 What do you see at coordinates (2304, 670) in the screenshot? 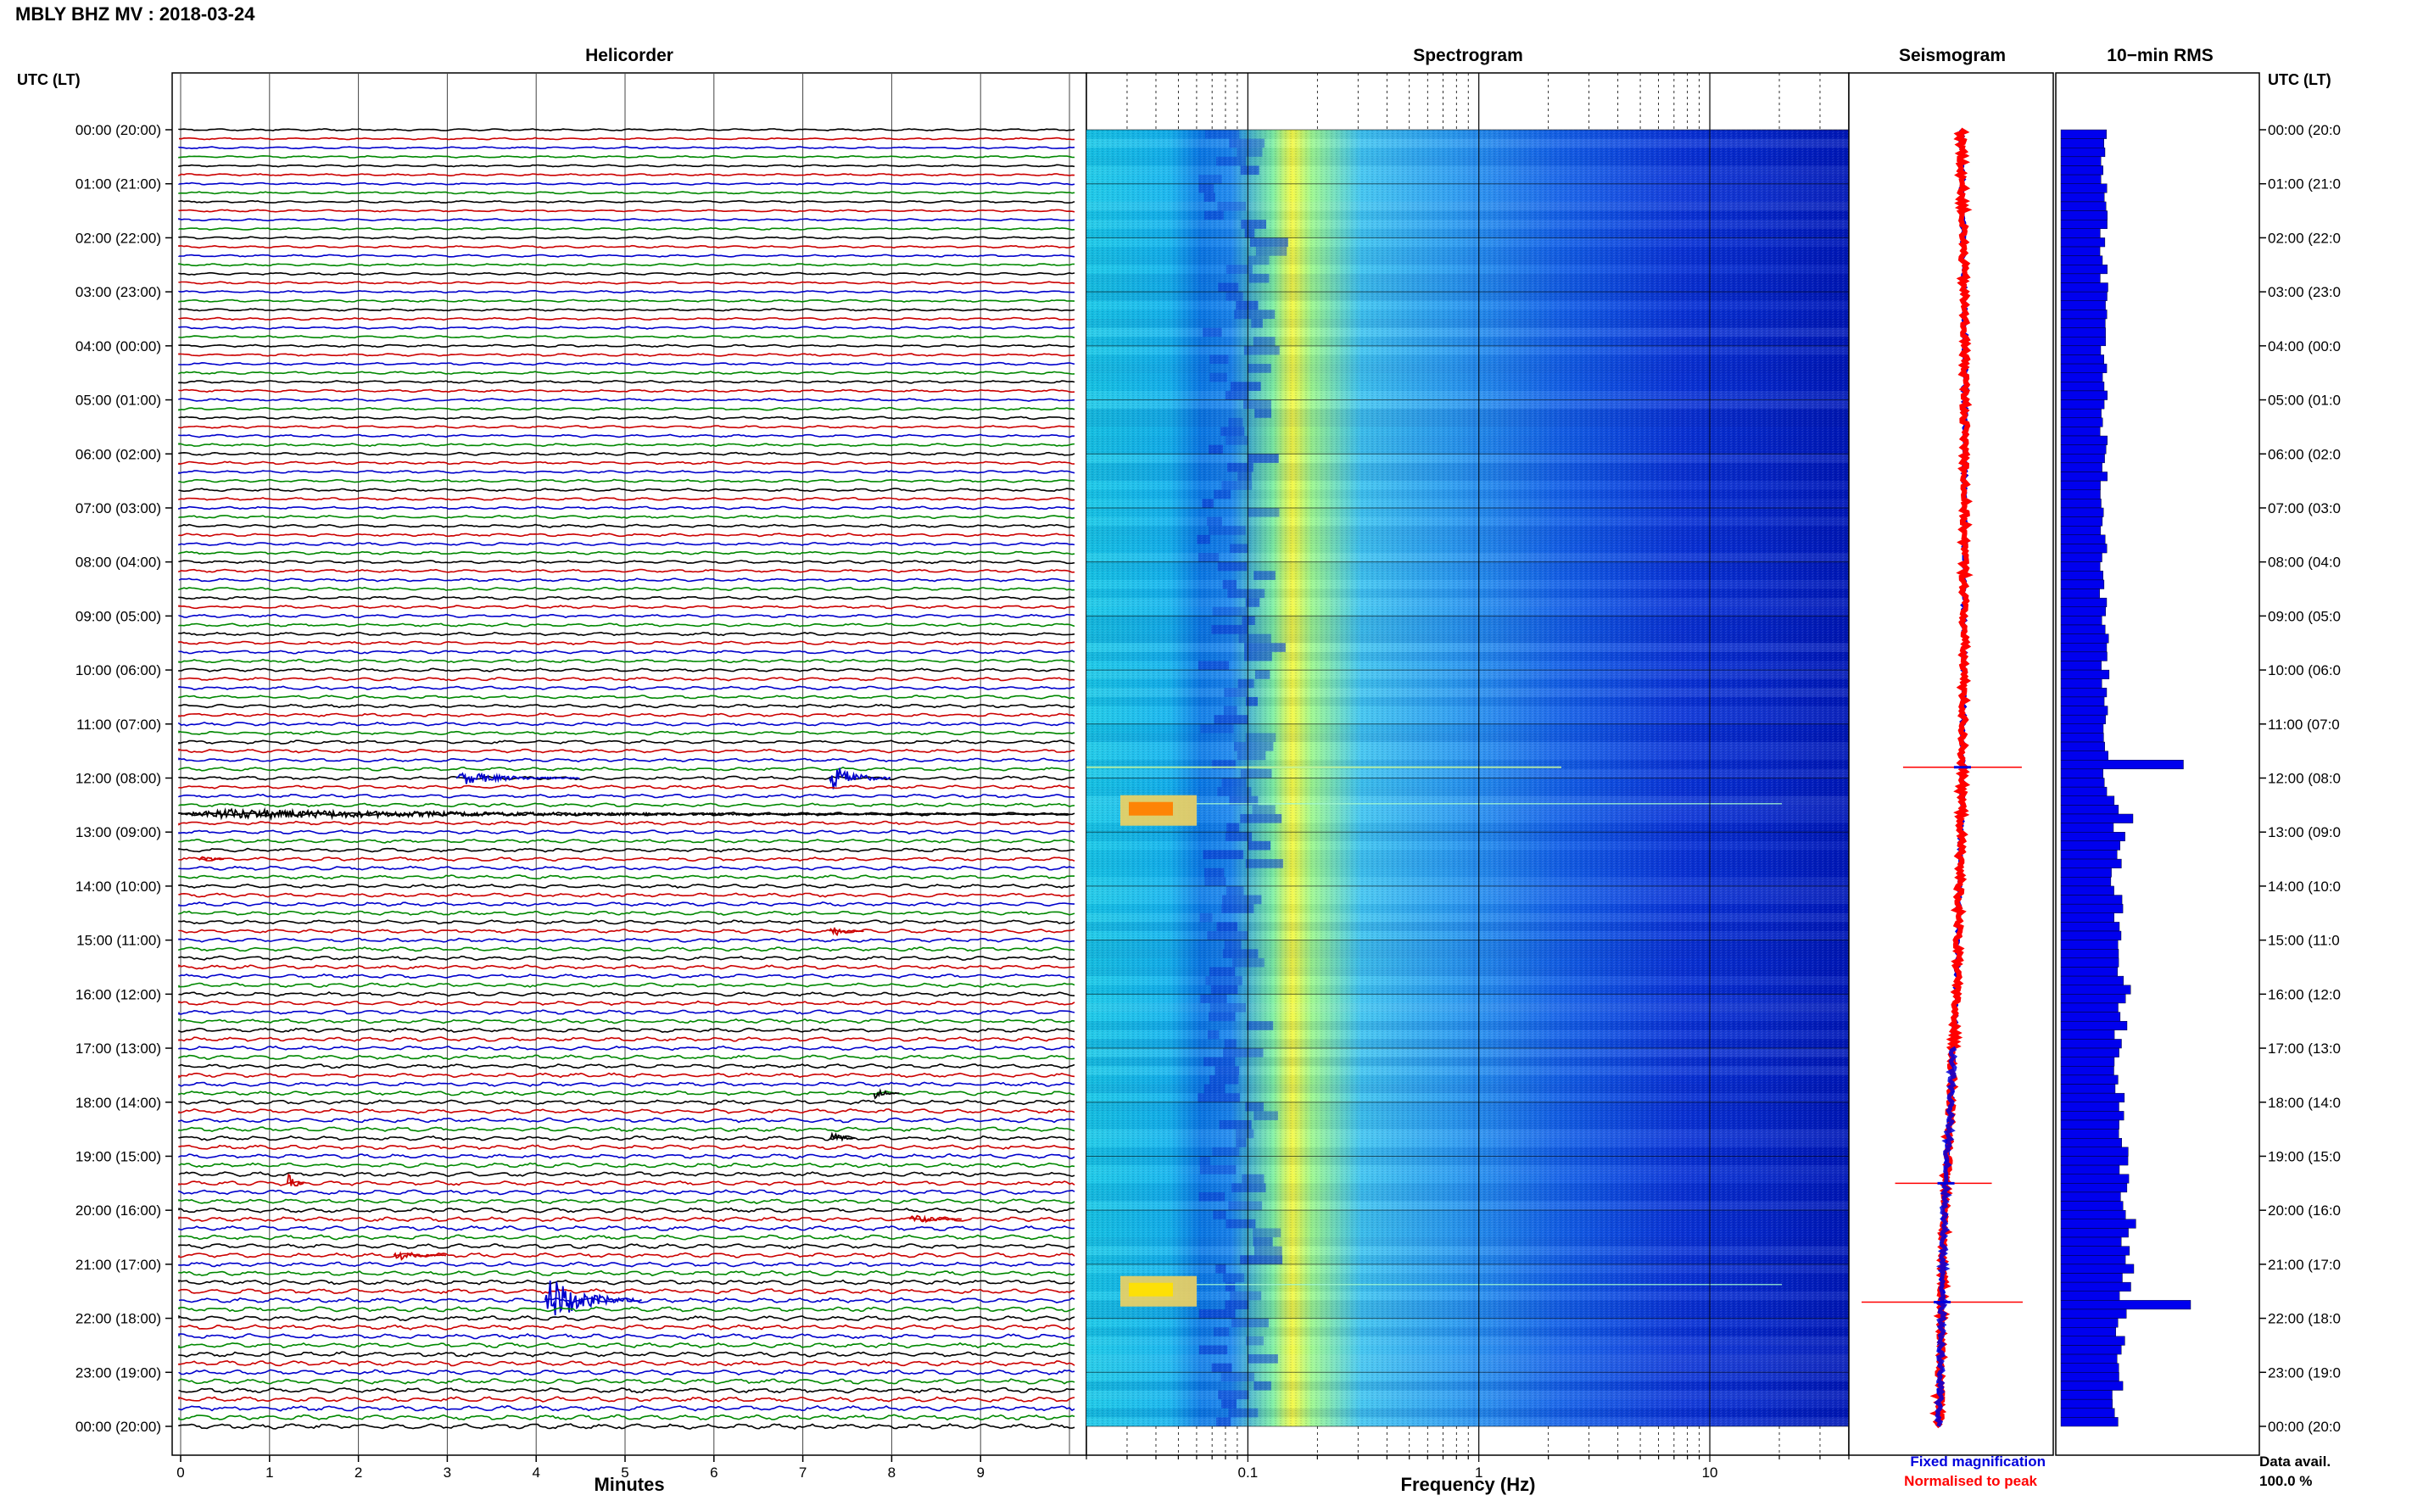
I see `time-label-right: 10:00 (06:0` at bounding box center [2304, 670].